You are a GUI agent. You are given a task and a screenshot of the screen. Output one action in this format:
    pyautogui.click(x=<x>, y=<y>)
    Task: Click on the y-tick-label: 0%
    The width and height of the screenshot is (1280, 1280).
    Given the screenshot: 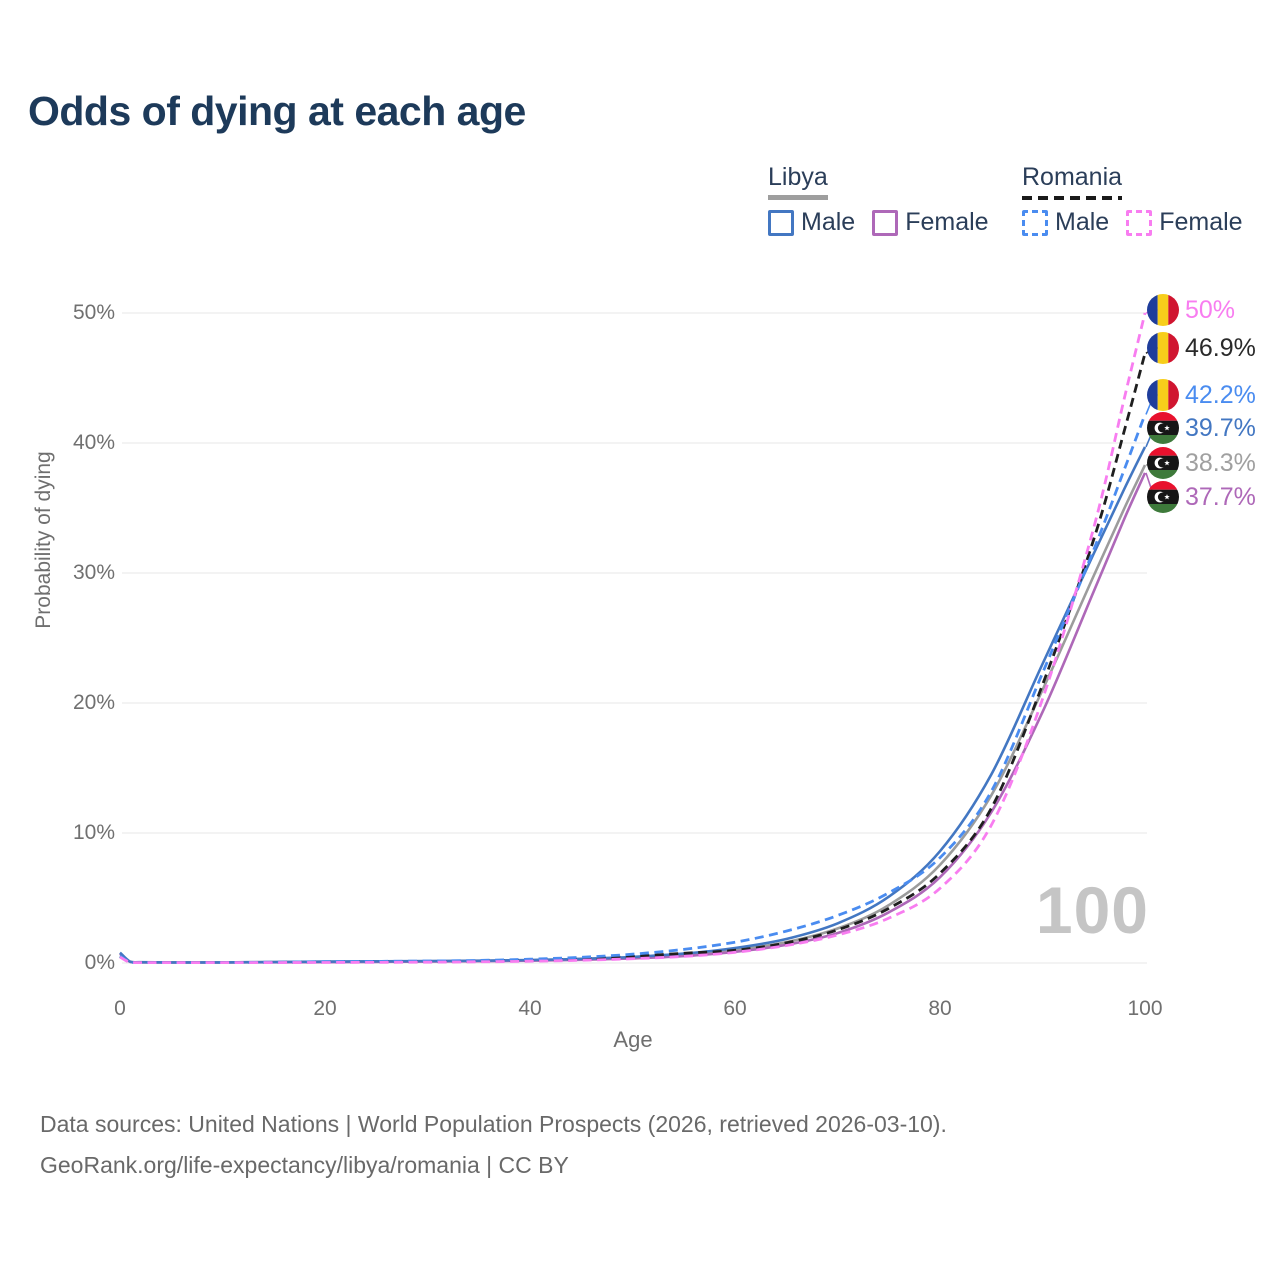 What is the action you would take?
    pyautogui.click(x=99, y=962)
    